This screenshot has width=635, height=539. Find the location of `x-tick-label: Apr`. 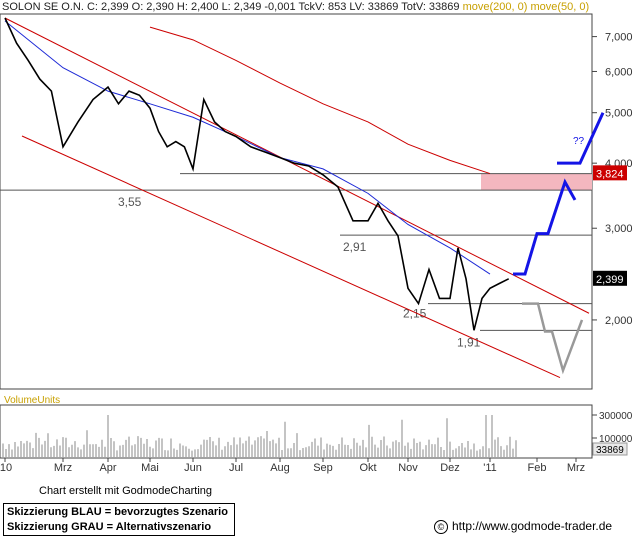

x-tick-label: Apr is located at coordinates (107, 468).